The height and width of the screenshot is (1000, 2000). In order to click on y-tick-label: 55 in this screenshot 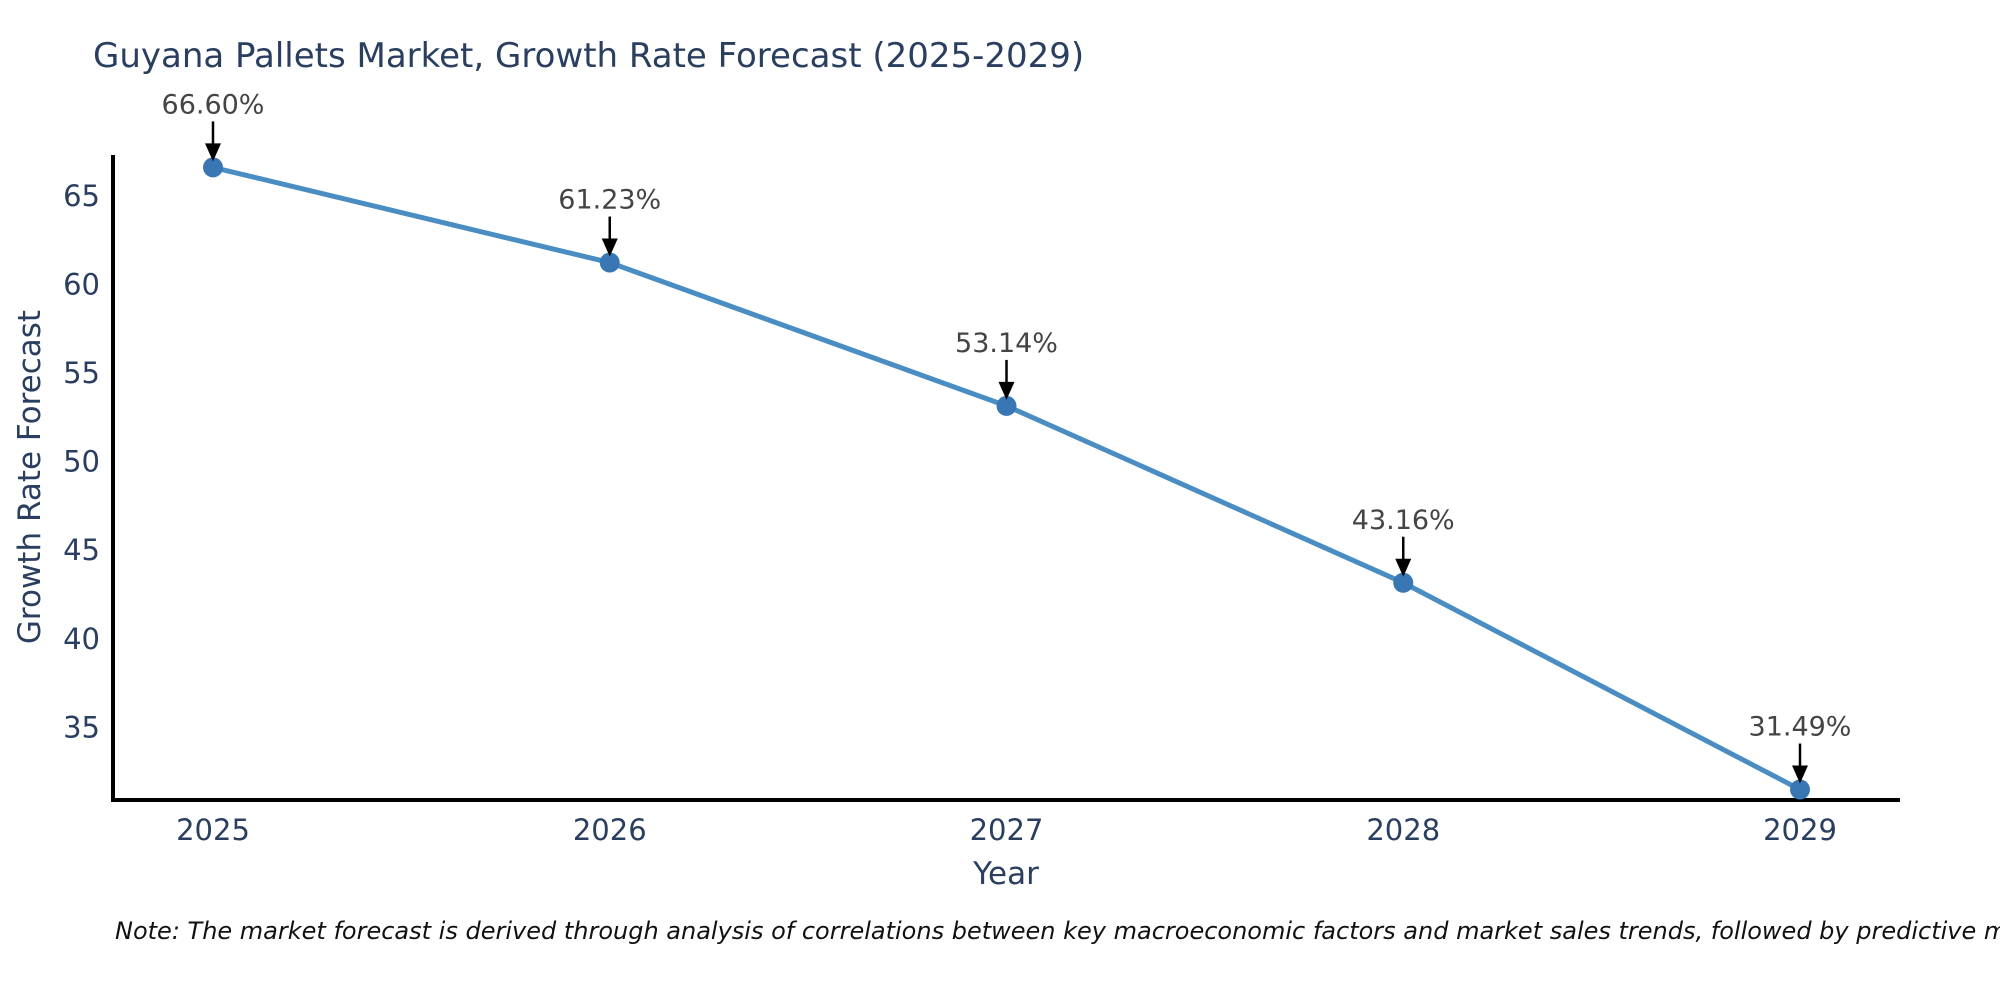, I will do `click(81, 373)`.